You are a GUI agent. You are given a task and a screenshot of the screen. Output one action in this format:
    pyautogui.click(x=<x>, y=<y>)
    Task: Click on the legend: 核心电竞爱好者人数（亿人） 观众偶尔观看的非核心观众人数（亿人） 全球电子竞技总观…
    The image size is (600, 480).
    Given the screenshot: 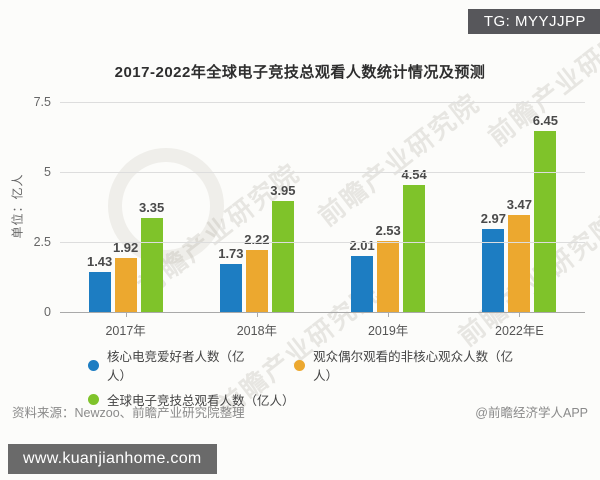 What is the action you would take?
    pyautogui.click(x=323, y=380)
    